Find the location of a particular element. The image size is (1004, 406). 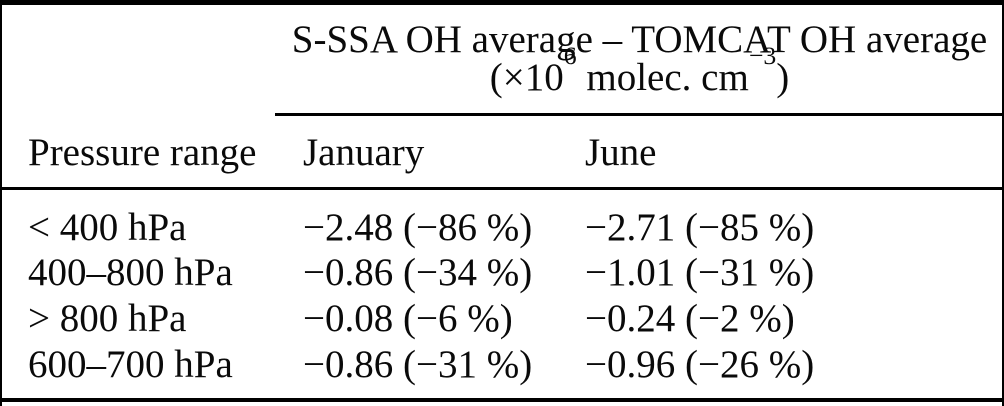

january-value: −0.08 (−6 %) is located at coordinates (408, 318).